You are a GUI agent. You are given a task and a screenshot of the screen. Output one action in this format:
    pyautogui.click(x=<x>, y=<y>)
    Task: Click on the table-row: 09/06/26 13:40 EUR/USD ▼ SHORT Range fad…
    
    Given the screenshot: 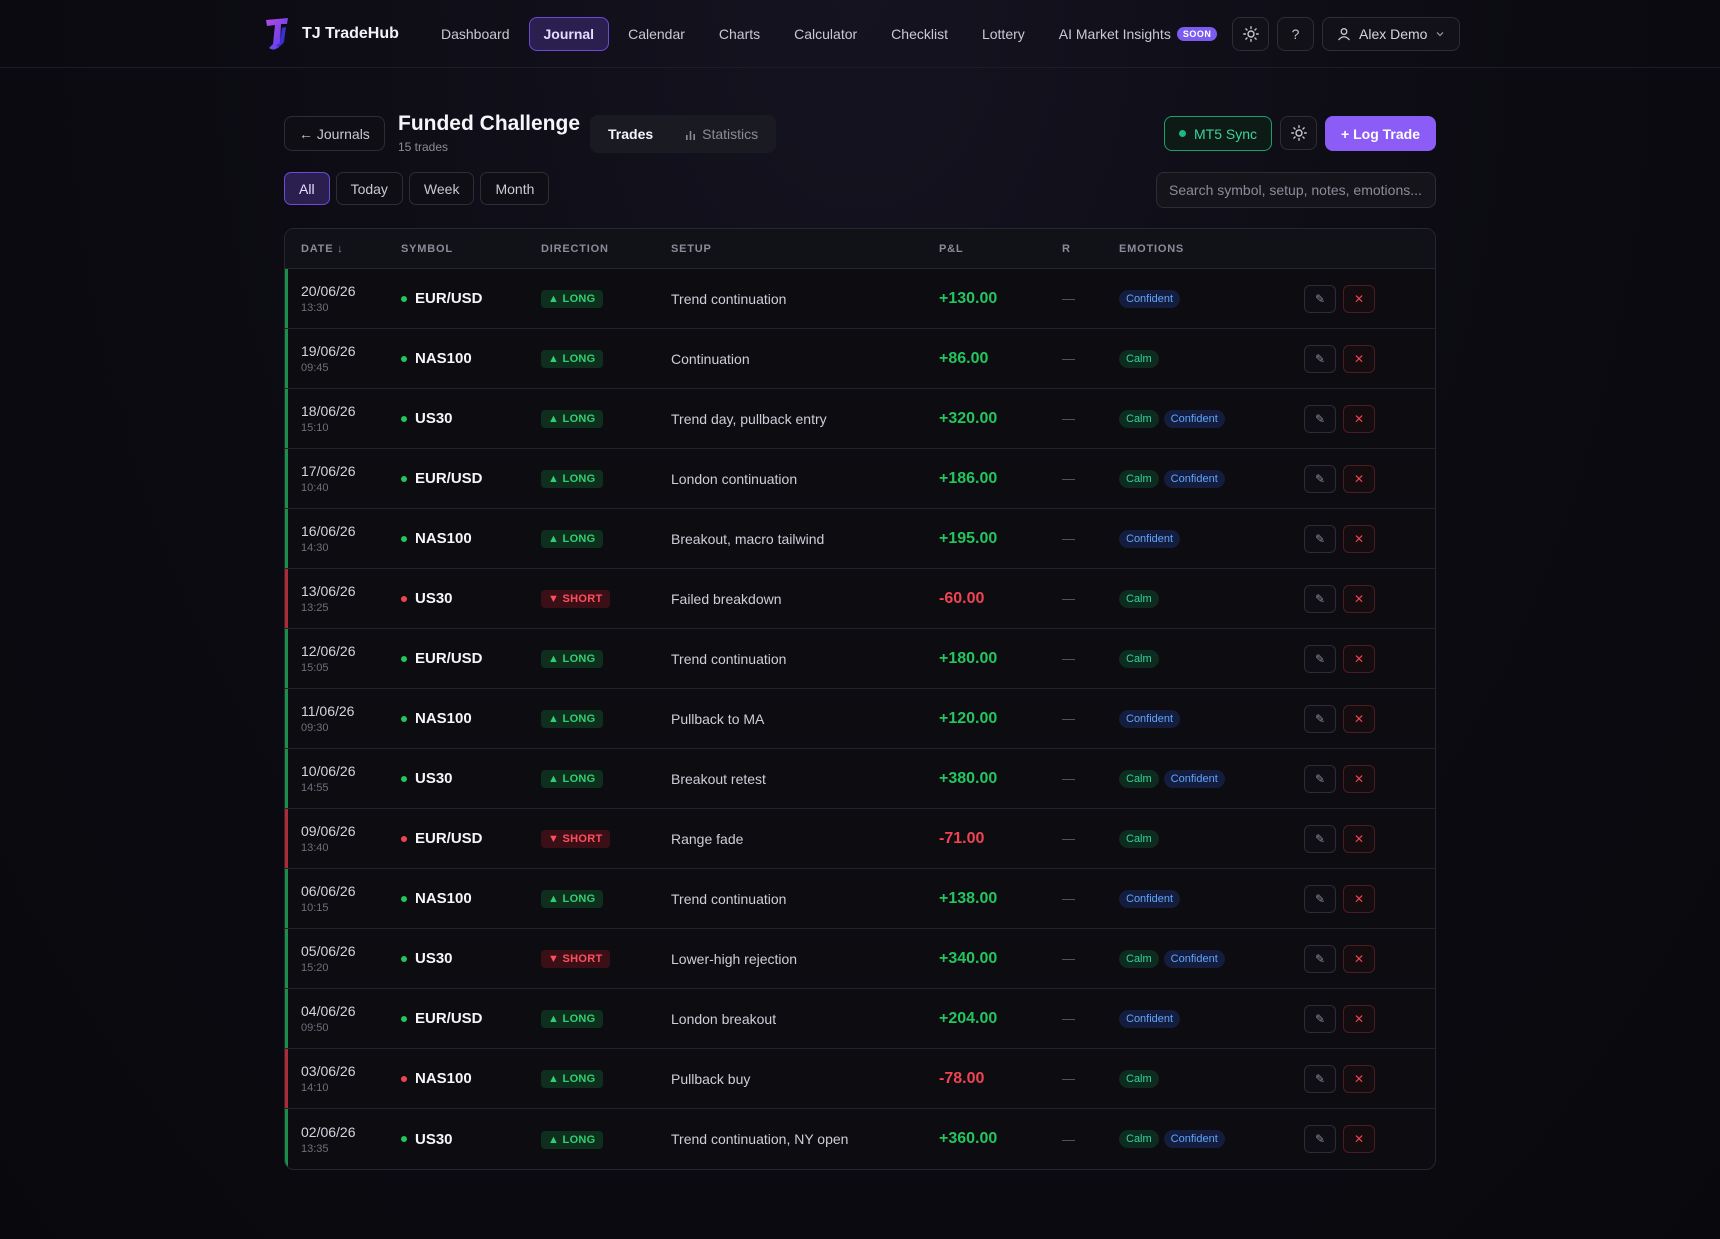 What is the action you would take?
    pyautogui.click(x=860, y=839)
    